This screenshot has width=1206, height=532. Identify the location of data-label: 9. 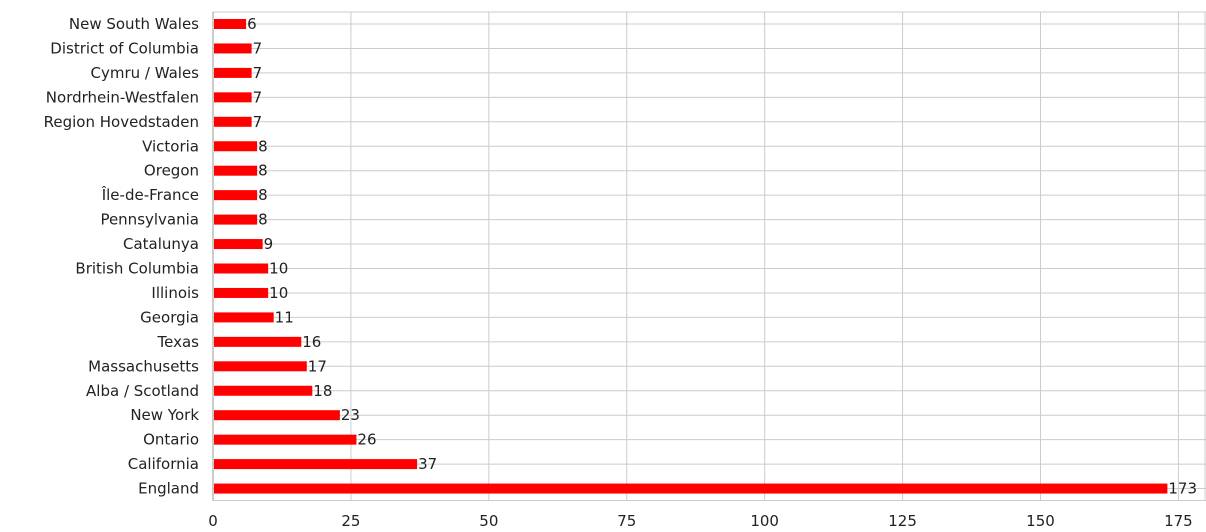
(269, 244).